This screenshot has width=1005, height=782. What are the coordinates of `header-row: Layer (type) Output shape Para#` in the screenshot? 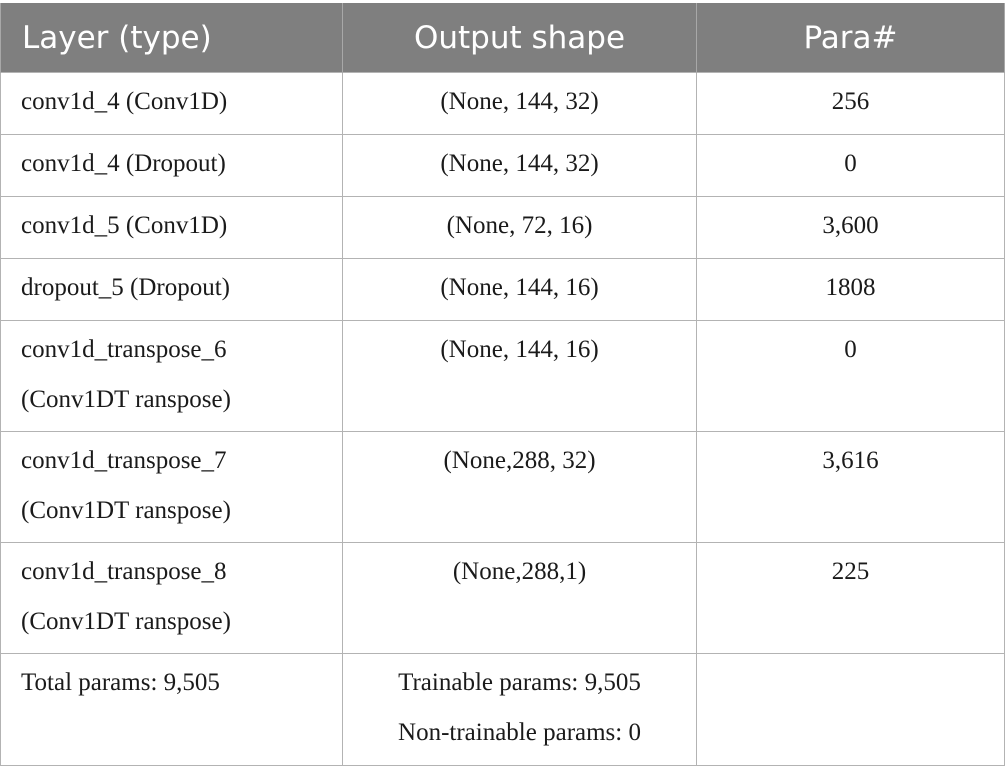 It's located at (502, 38).